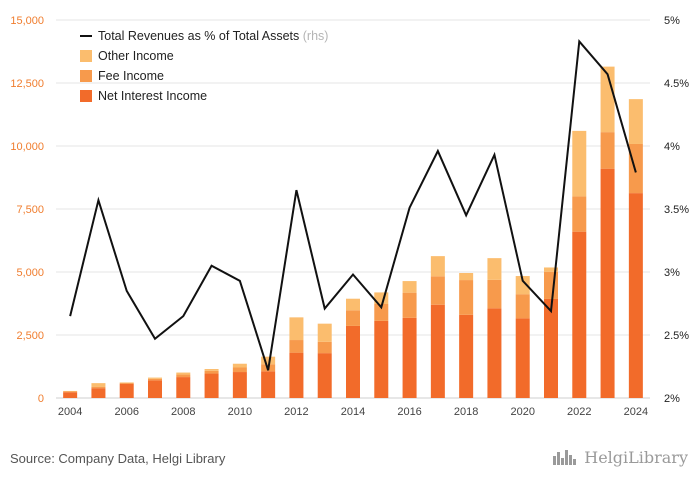 The height and width of the screenshot is (483, 700). What do you see at coordinates (27, 21) in the screenshot?
I see `left-axis-tick-label: 15,000` at bounding box center [27, 21].